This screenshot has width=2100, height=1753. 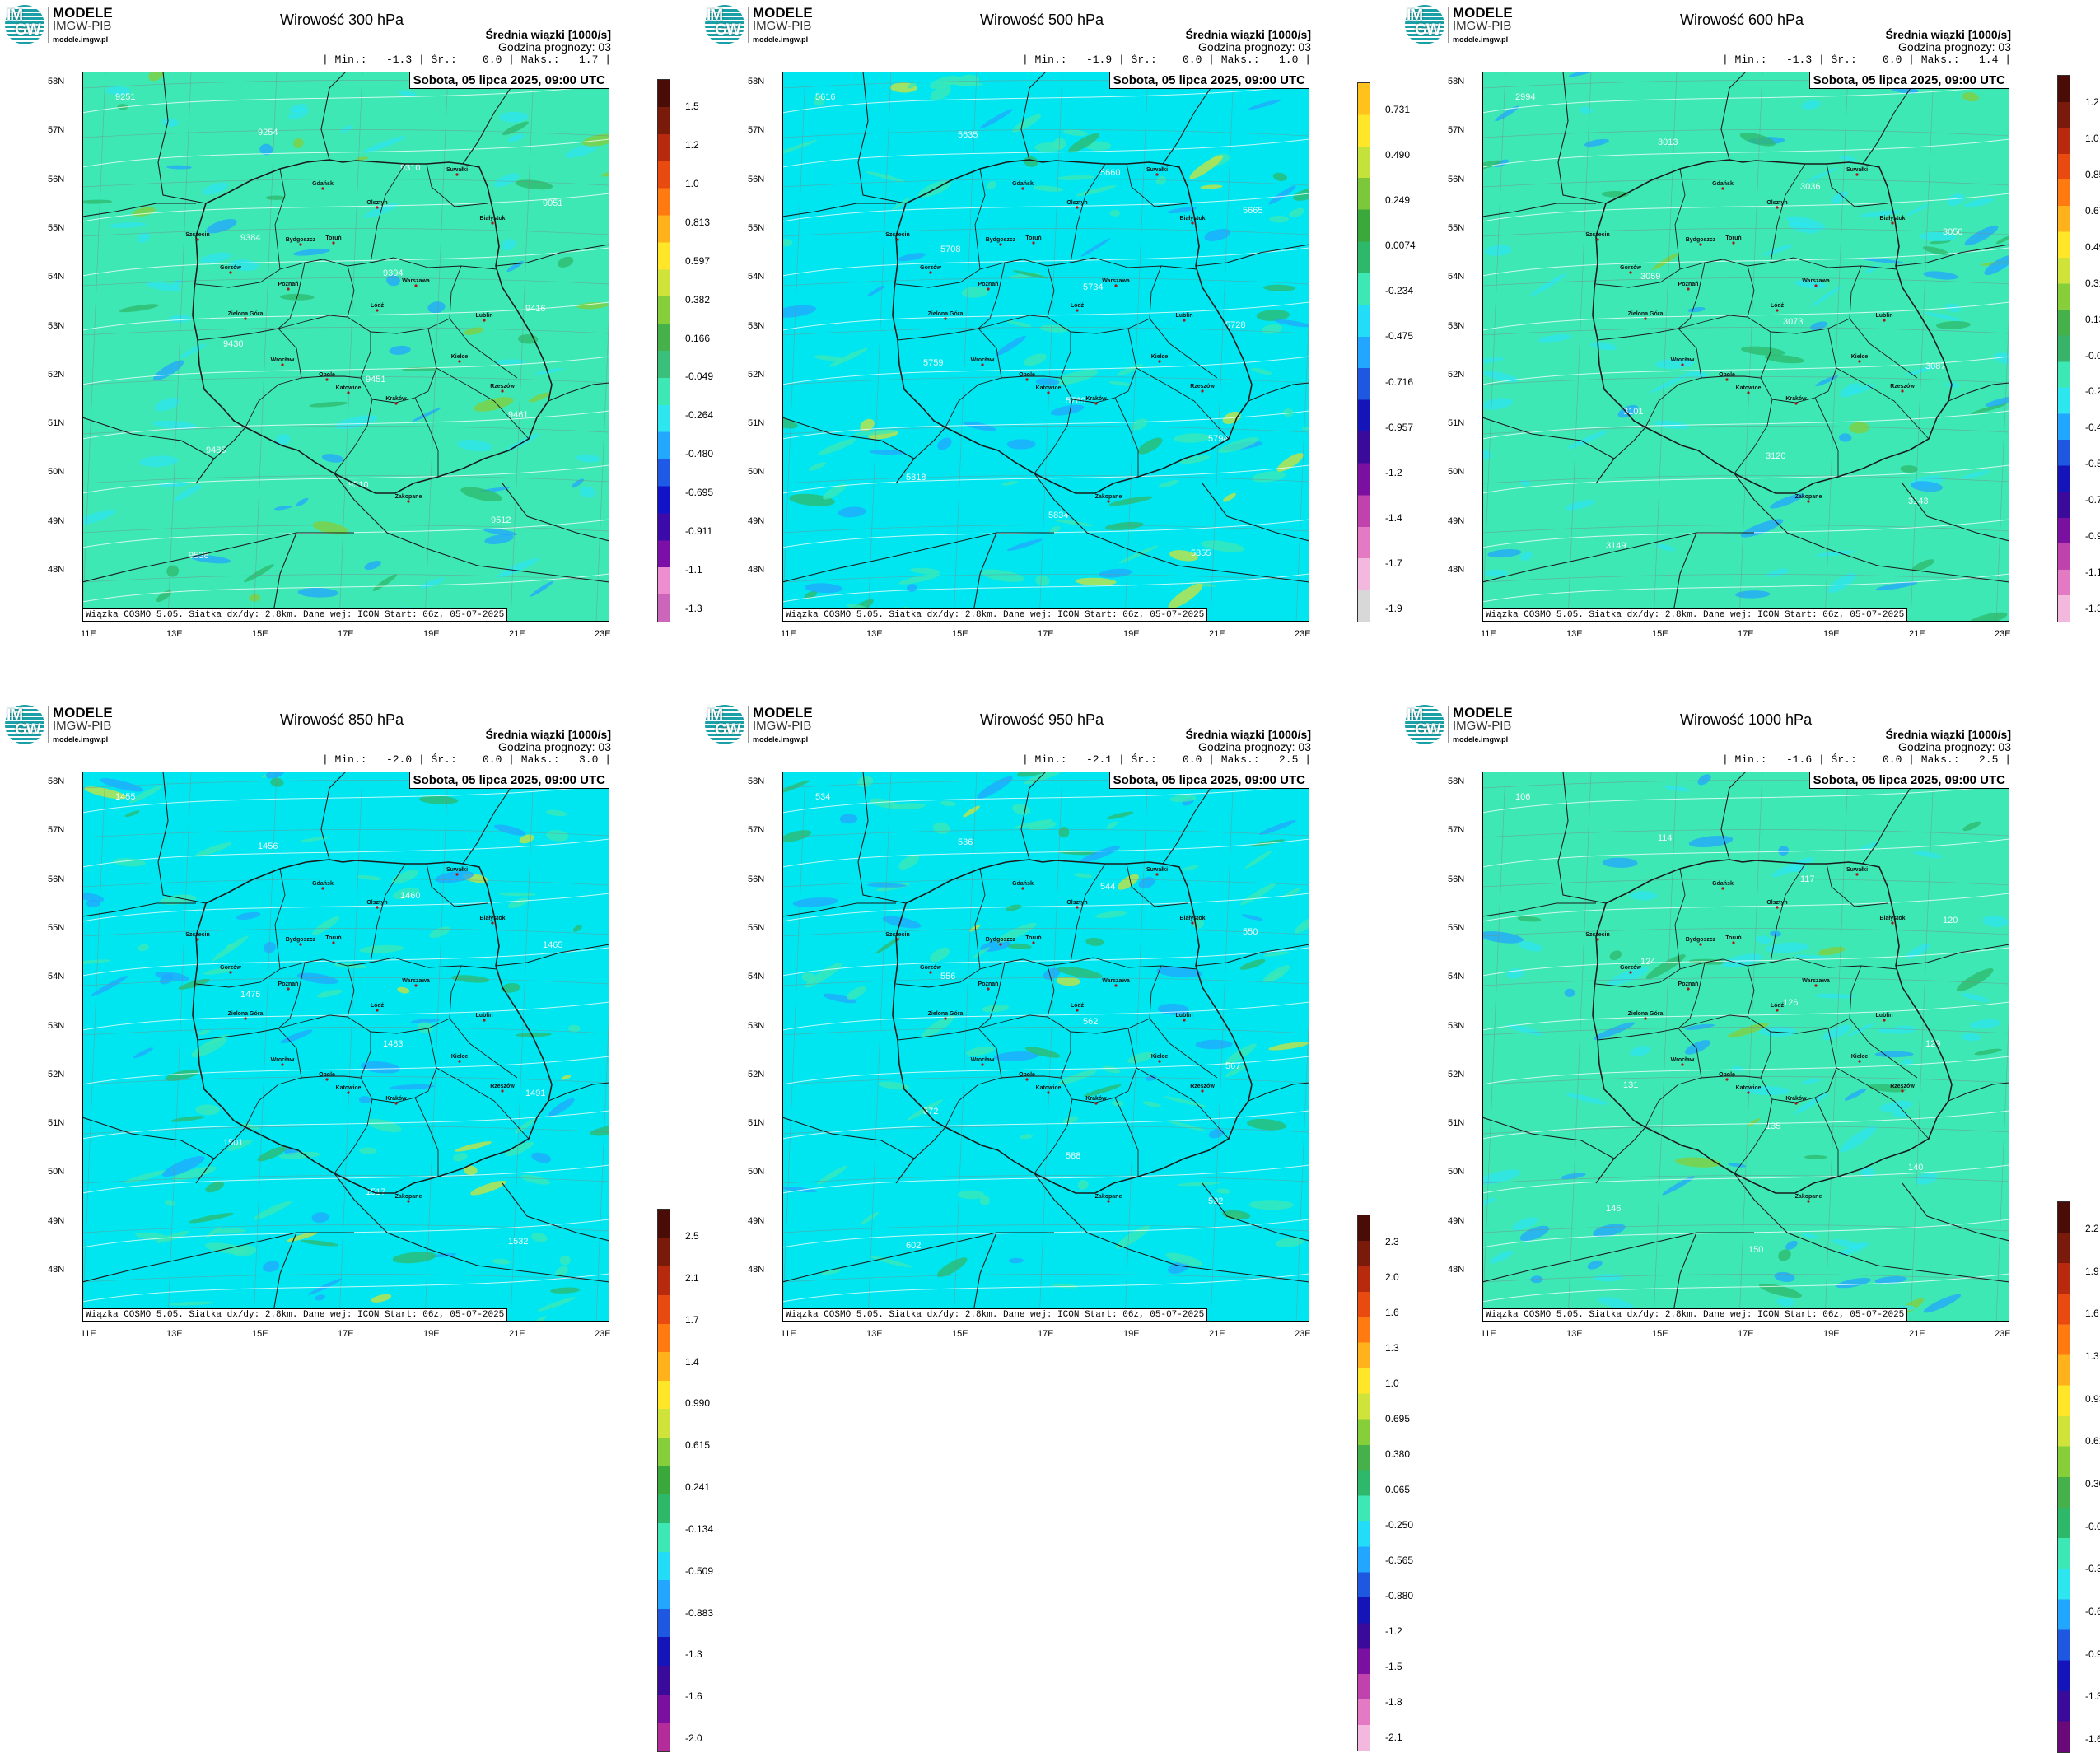 I want to click on colorbar-tick-label: 1.0, so click(x=692, y=183).